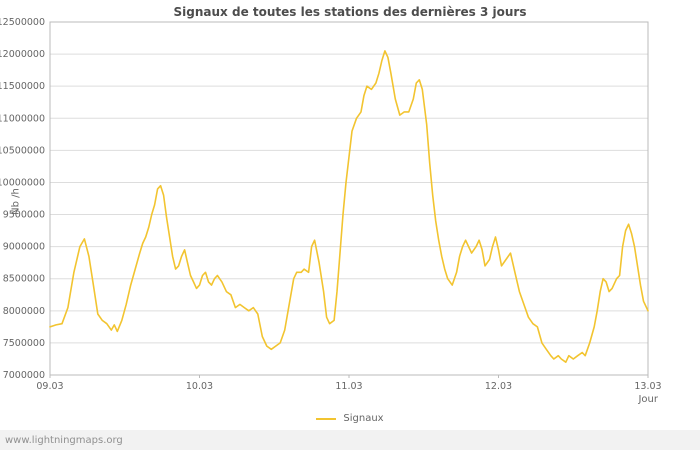 This screenshot has height=450, width=700. Describe the element at coordinates (363, 418) in the screenshot. I see `legend-label: Signaux` at that location.